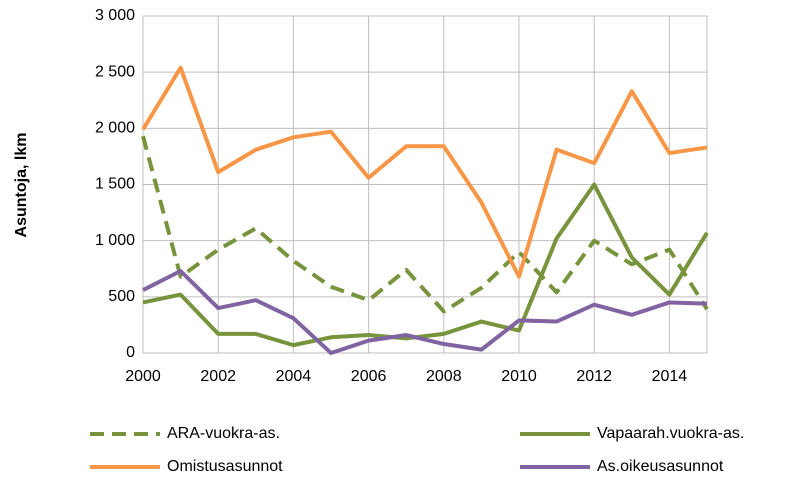 The image size is (803, 481). Describe the element at coordinates (143, 376) in the screenshot. I see `x-tick-label: 2000` at that location.